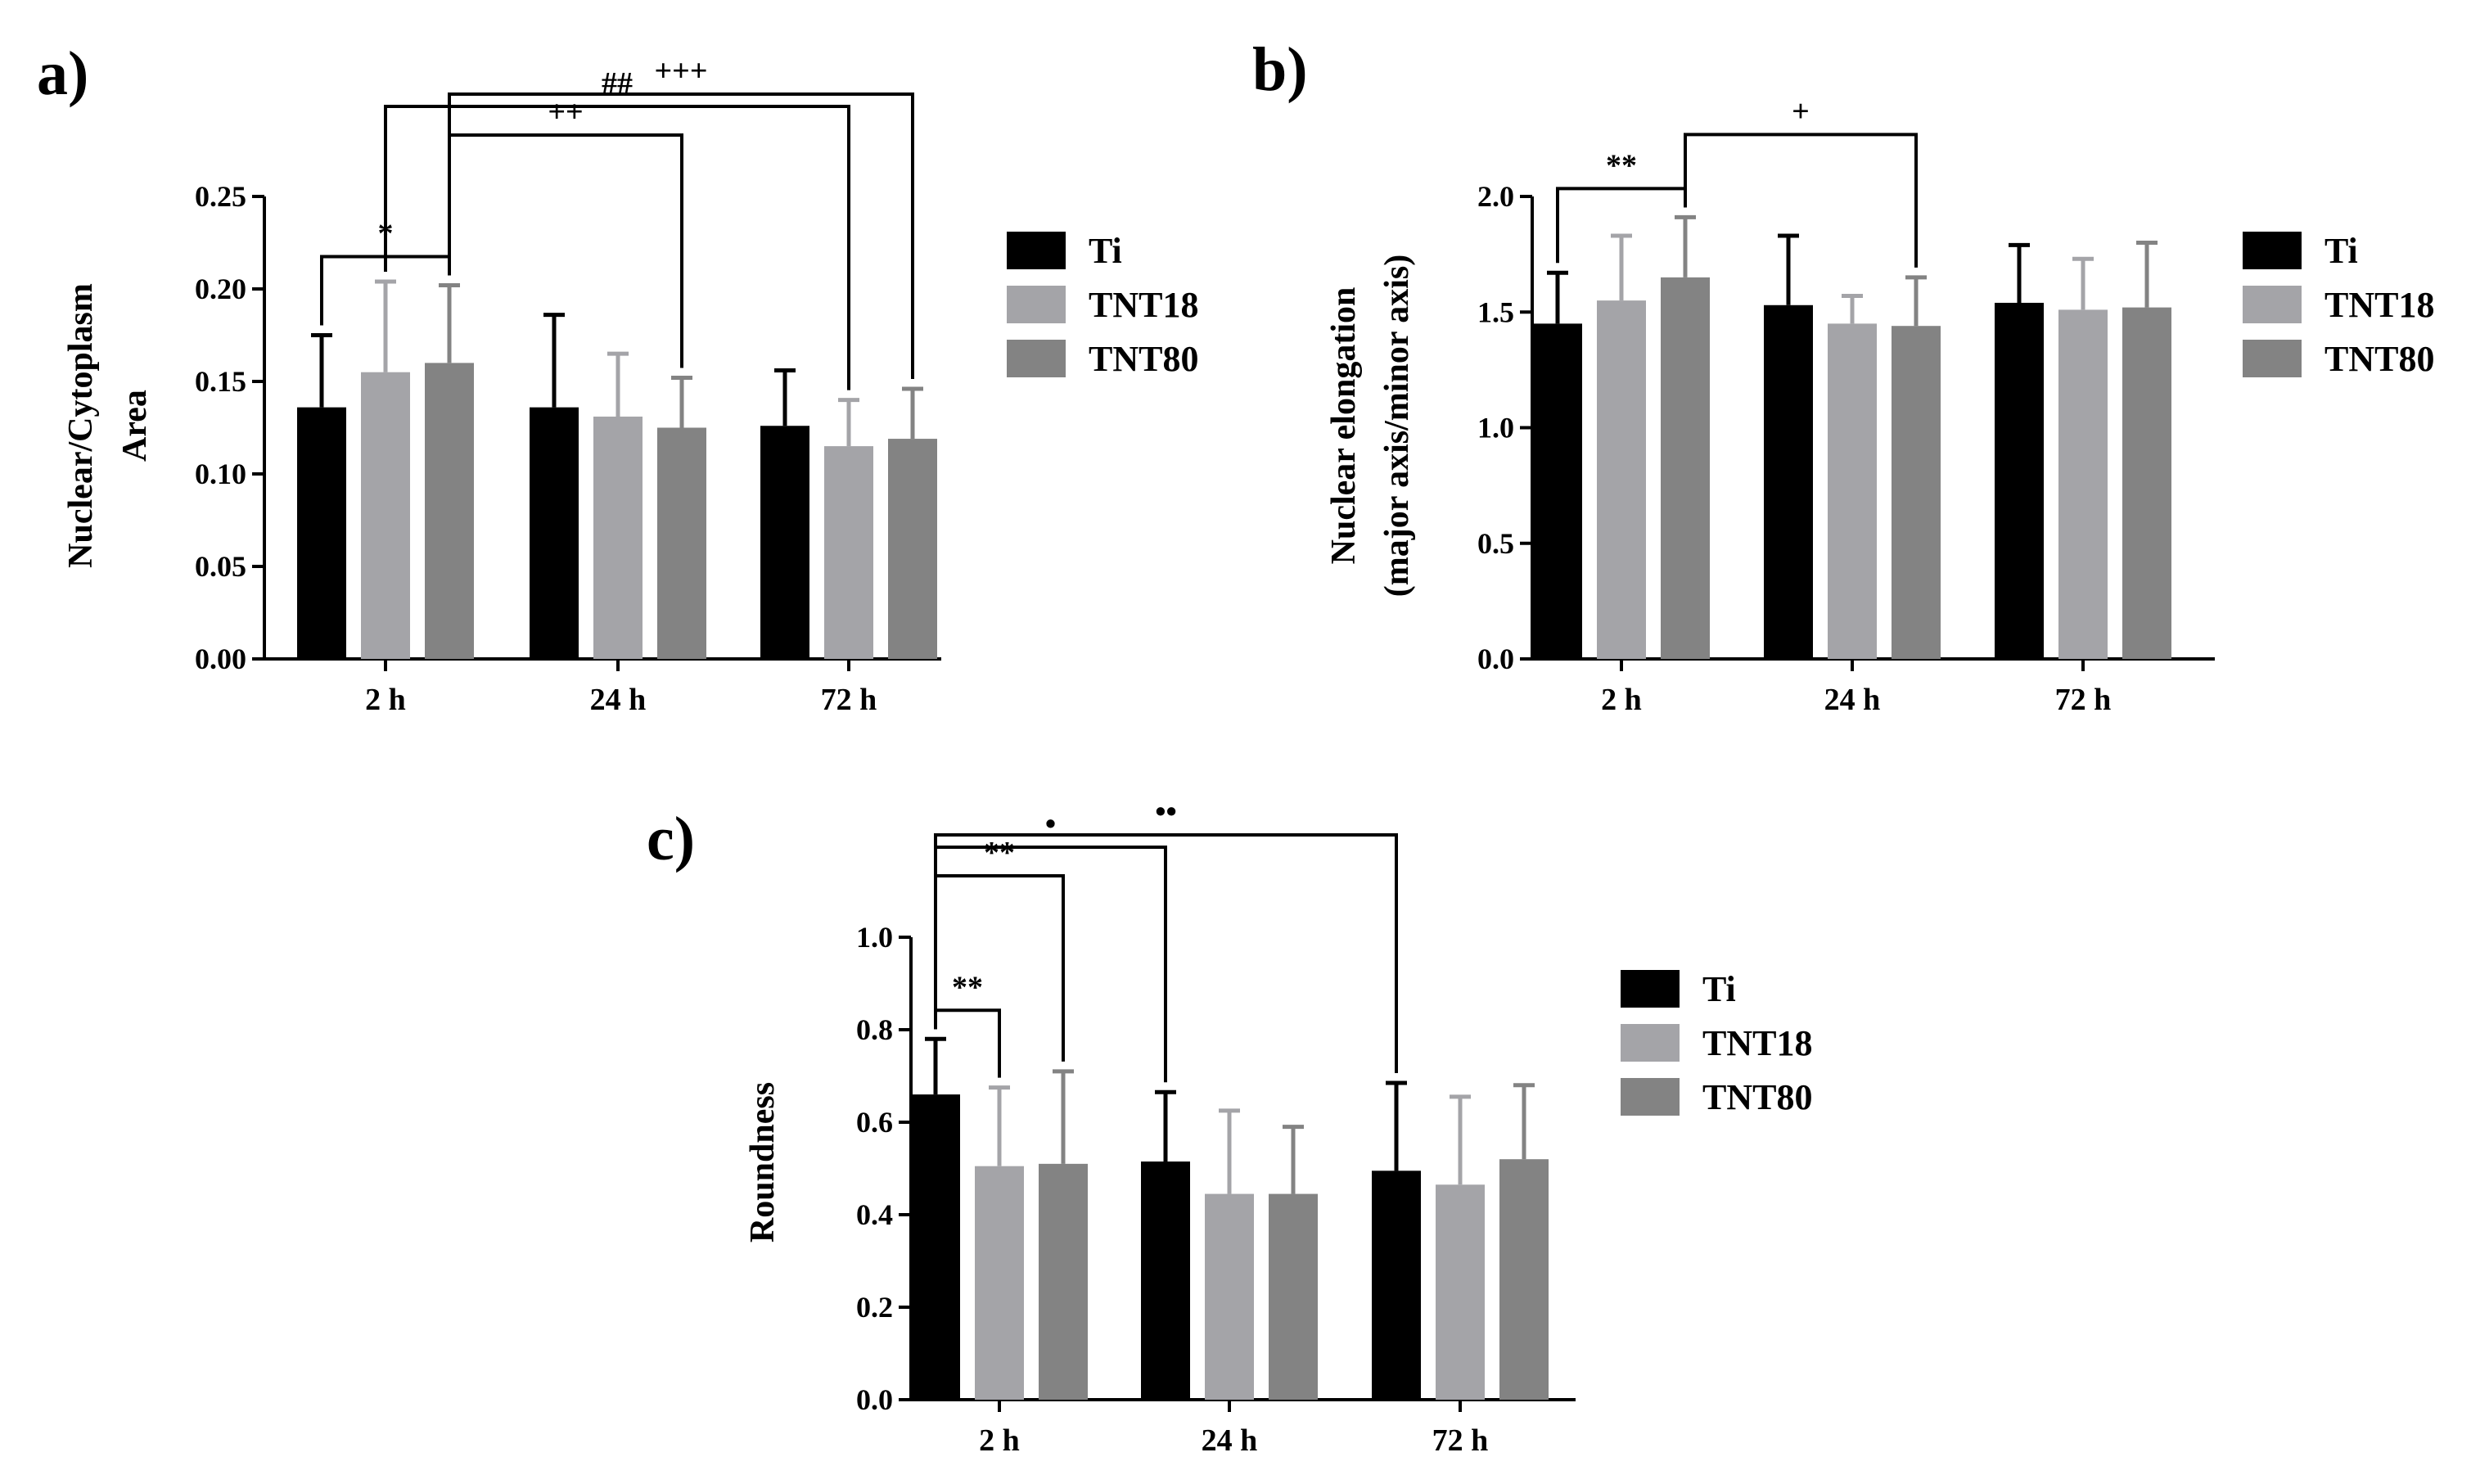 The height and width of the screenshot is (1484, 2471). Describe the element at coordinates (1280, 69) in the screenshot. I see `panel-label: b)` at that location.